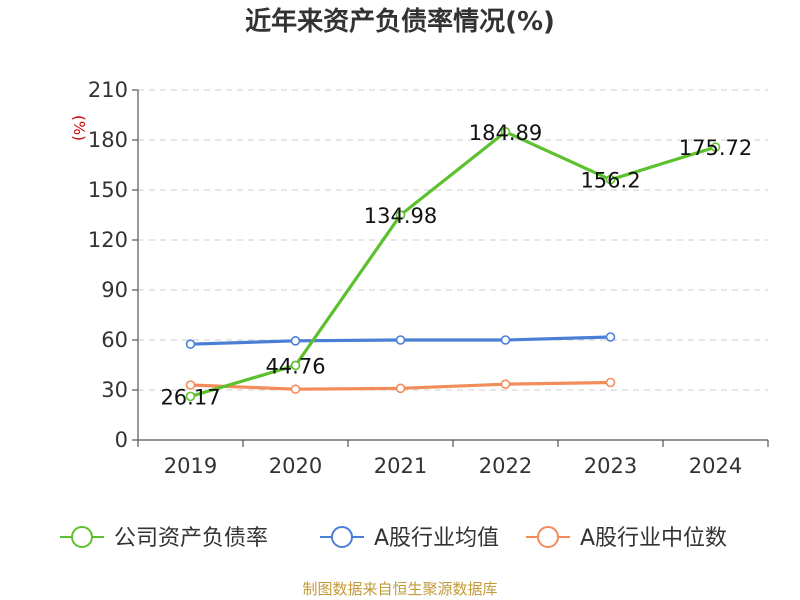  I want to click on data-label: 44.76, so click(295, 366).